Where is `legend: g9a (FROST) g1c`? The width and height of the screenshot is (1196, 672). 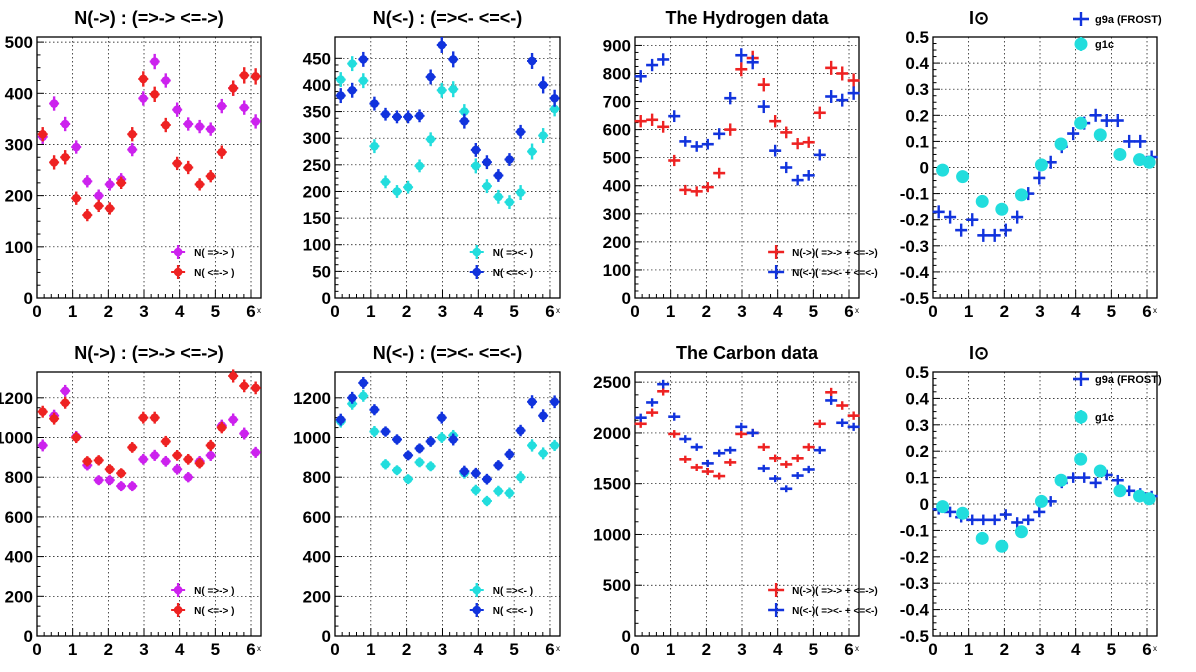
legend: g9a (FROST) g1c is located at coordinates (1117, 398).